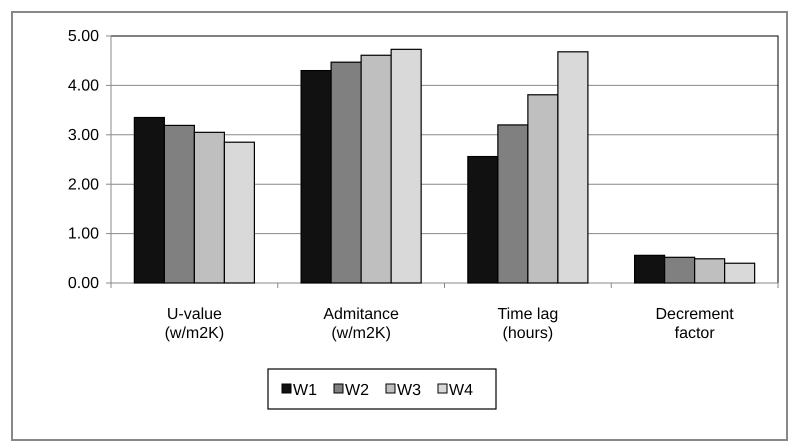  What do you see at coordinates (84, 283) in the screenshot?
I see `y-tick-label: 0.00` at bounding box center [84, 283].